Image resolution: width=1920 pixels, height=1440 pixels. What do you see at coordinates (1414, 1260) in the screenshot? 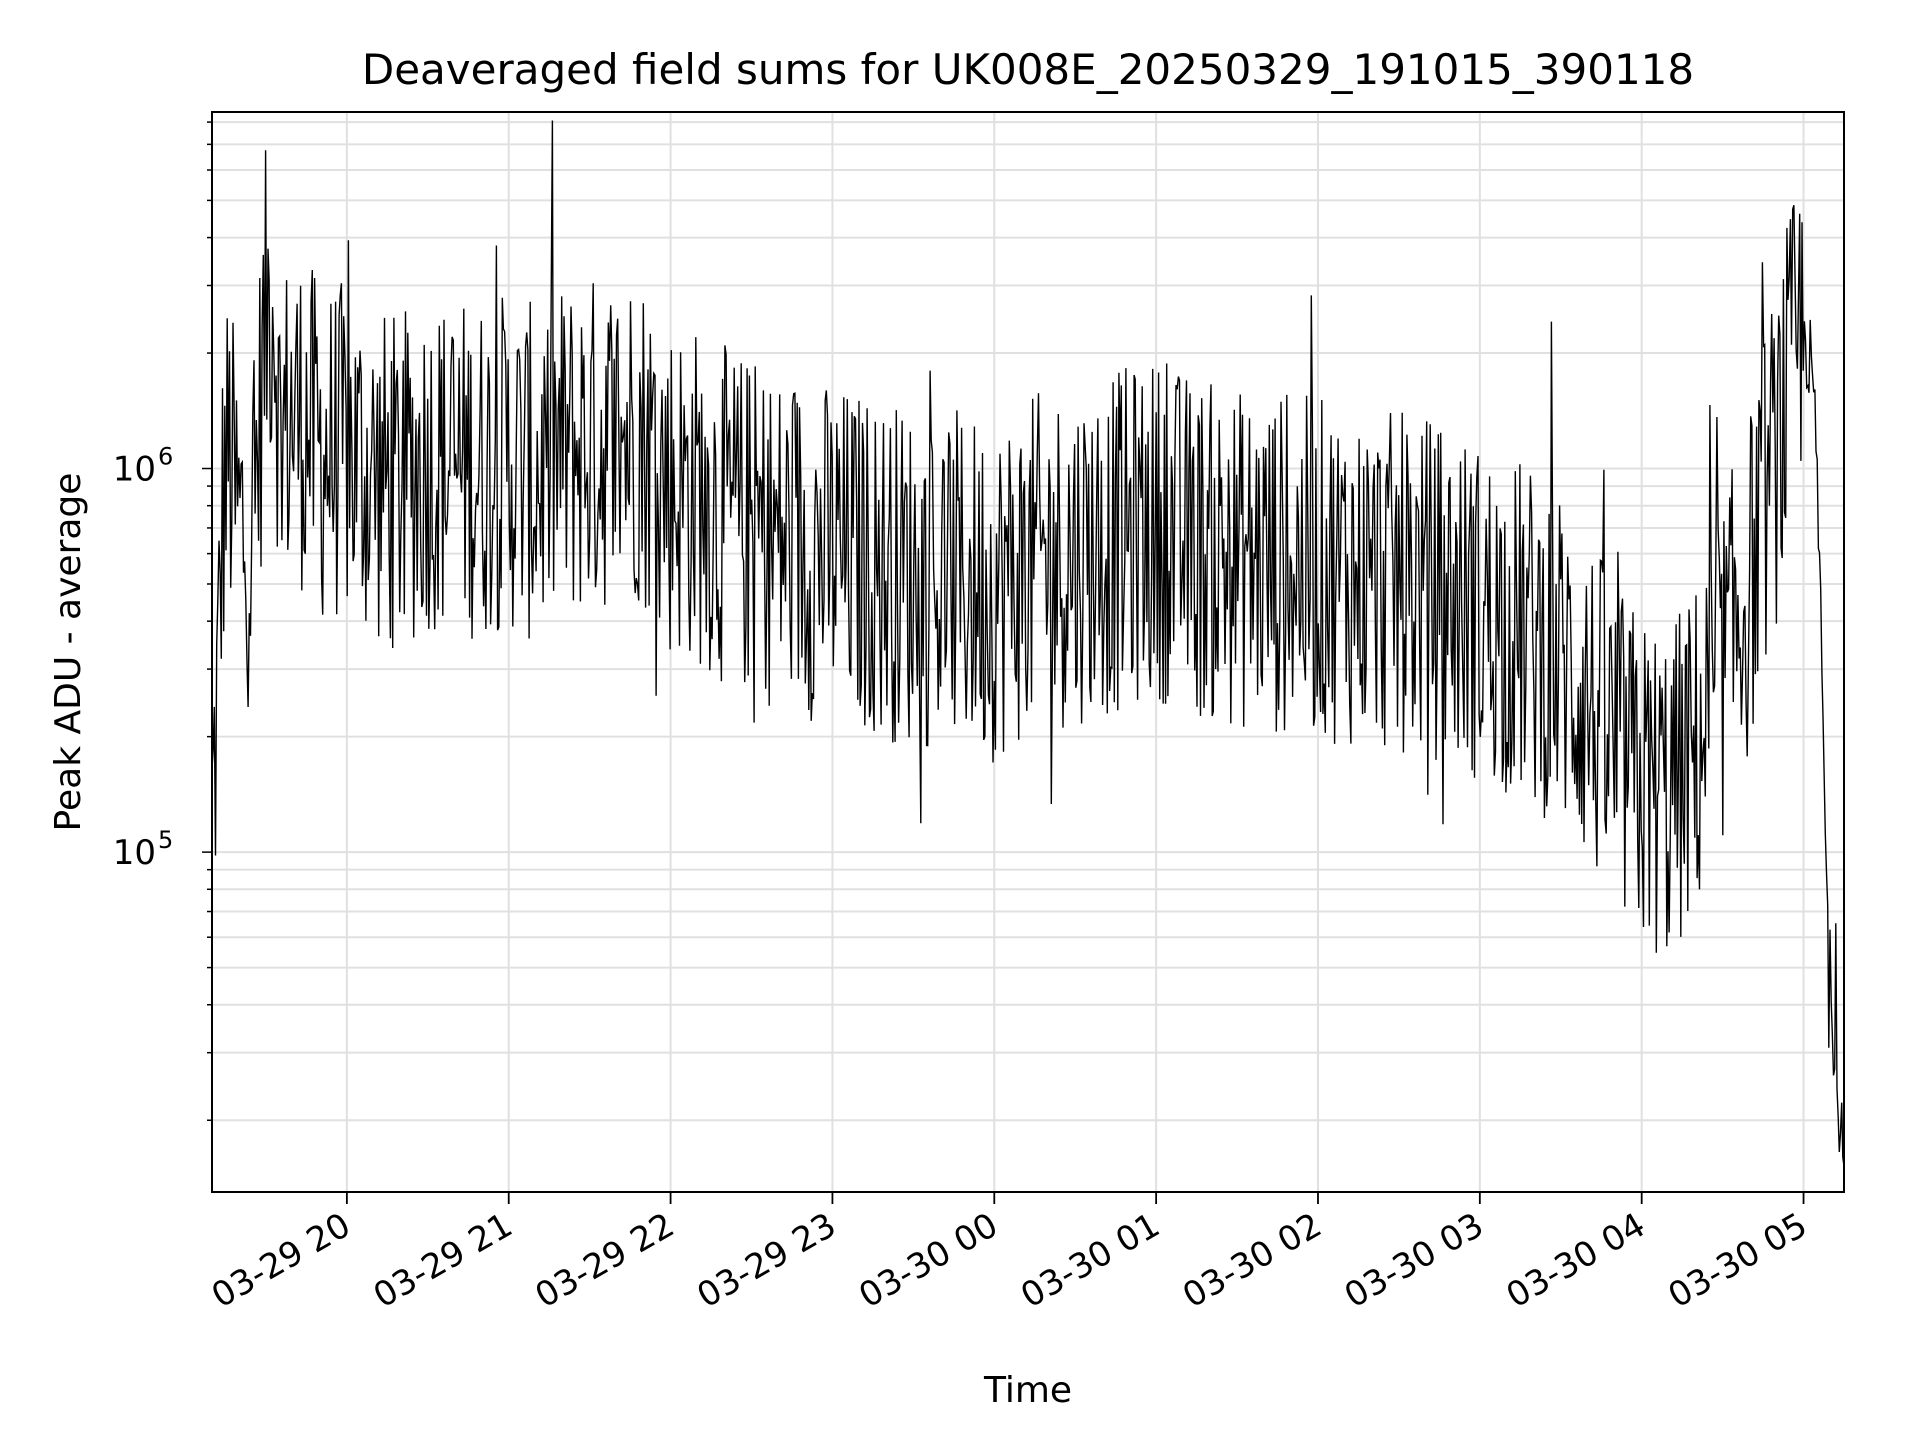
I see `x-tick-label: 03-30 03` at bounding box center [1414, 1260].